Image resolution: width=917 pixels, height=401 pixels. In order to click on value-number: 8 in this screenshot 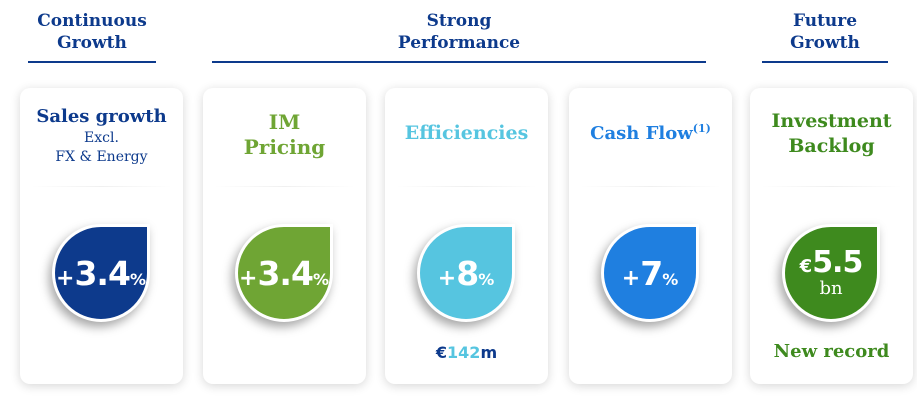, I will do `click(467, 273)`.